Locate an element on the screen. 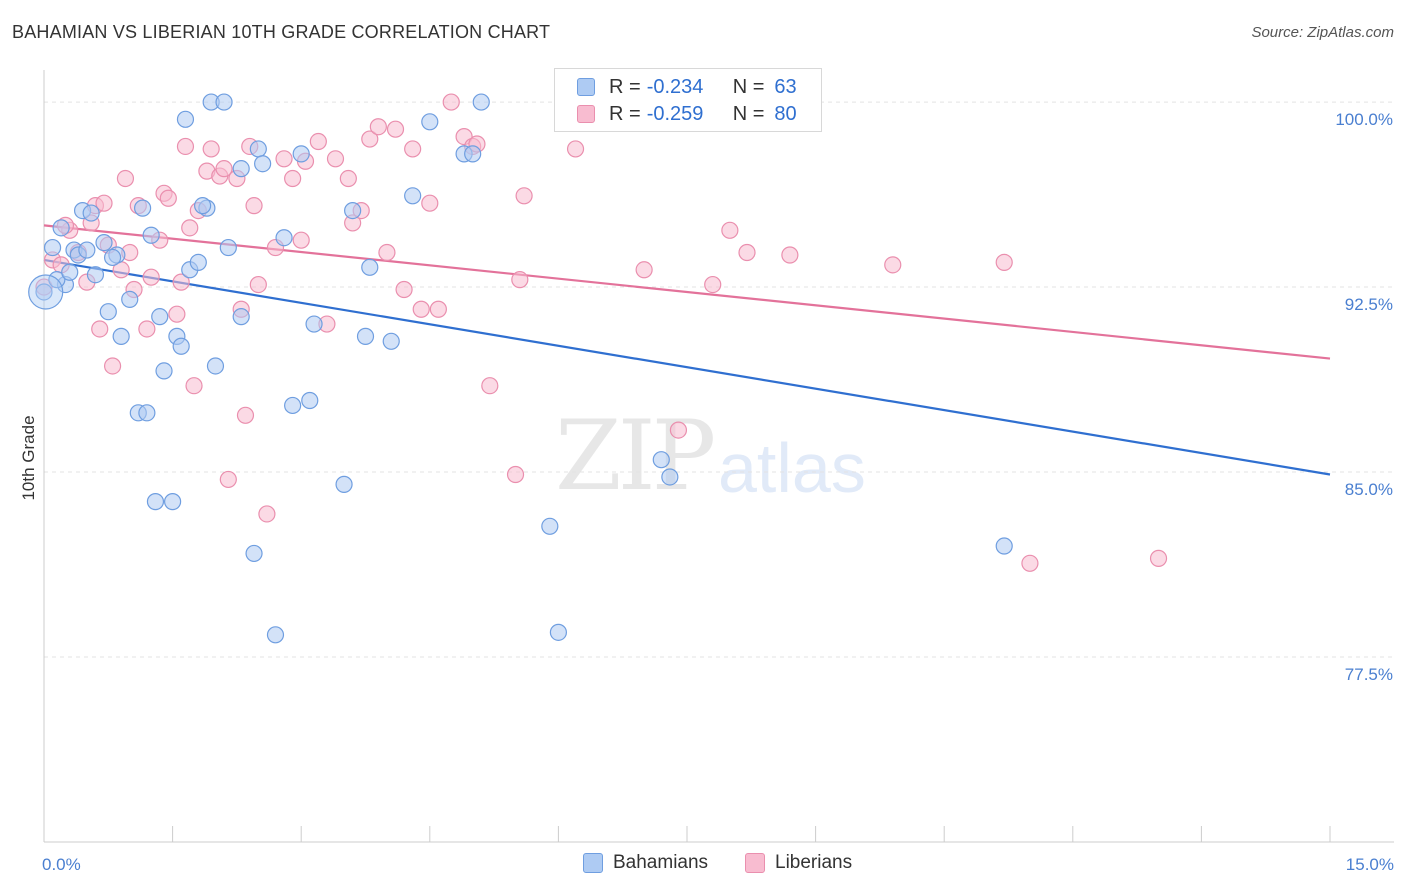 This screenshot has width=1406, height=892. x-tick-label: 0.0% is located at coordinates (61, 864).